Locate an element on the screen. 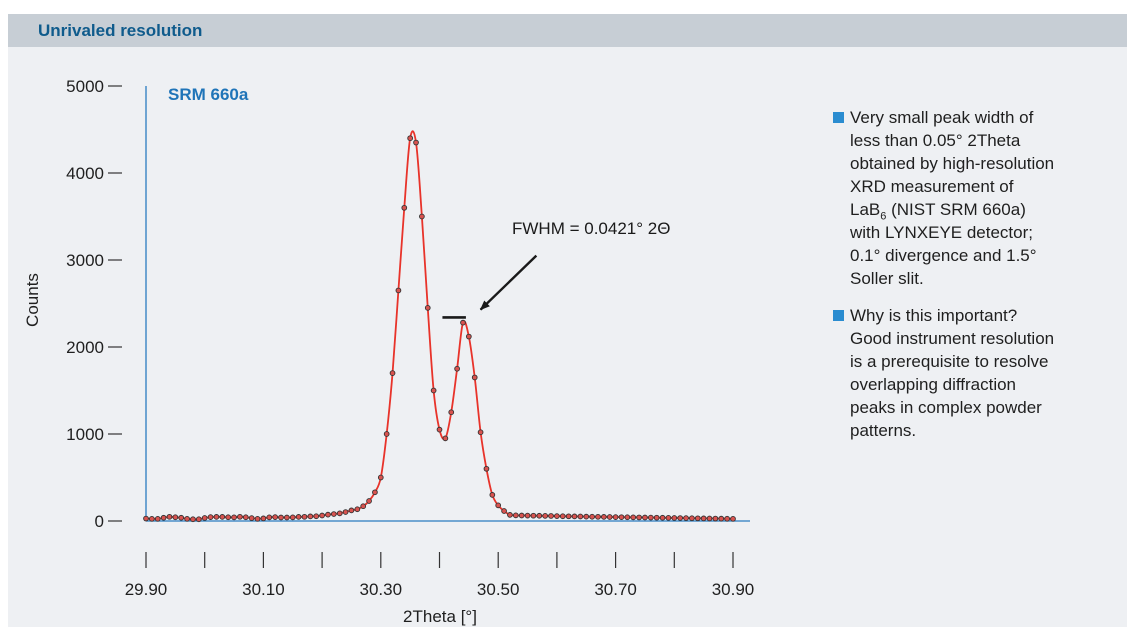 Image resolution: width=1127 pixels, height=627 pixels. x-tick-label: 29.90 is located at coordinates (146, 589).